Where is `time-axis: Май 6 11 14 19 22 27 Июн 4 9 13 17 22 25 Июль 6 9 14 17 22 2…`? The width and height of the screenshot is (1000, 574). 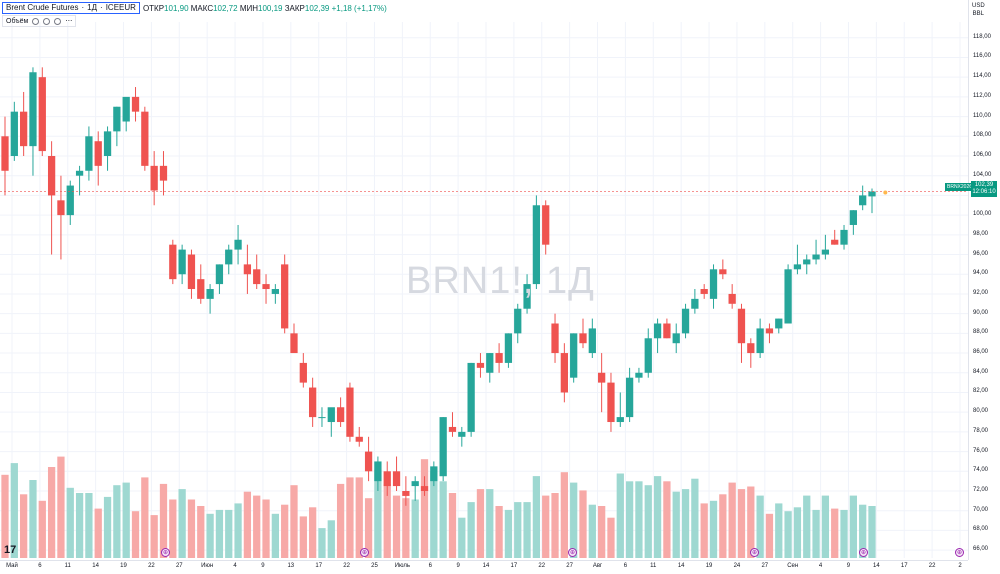 time-axis: Май 6 11 14 19 22 27 Июн 4 9 13 17 22 25 Июль 6 9 14 17 22 2… is located at coordinates (484, 567).